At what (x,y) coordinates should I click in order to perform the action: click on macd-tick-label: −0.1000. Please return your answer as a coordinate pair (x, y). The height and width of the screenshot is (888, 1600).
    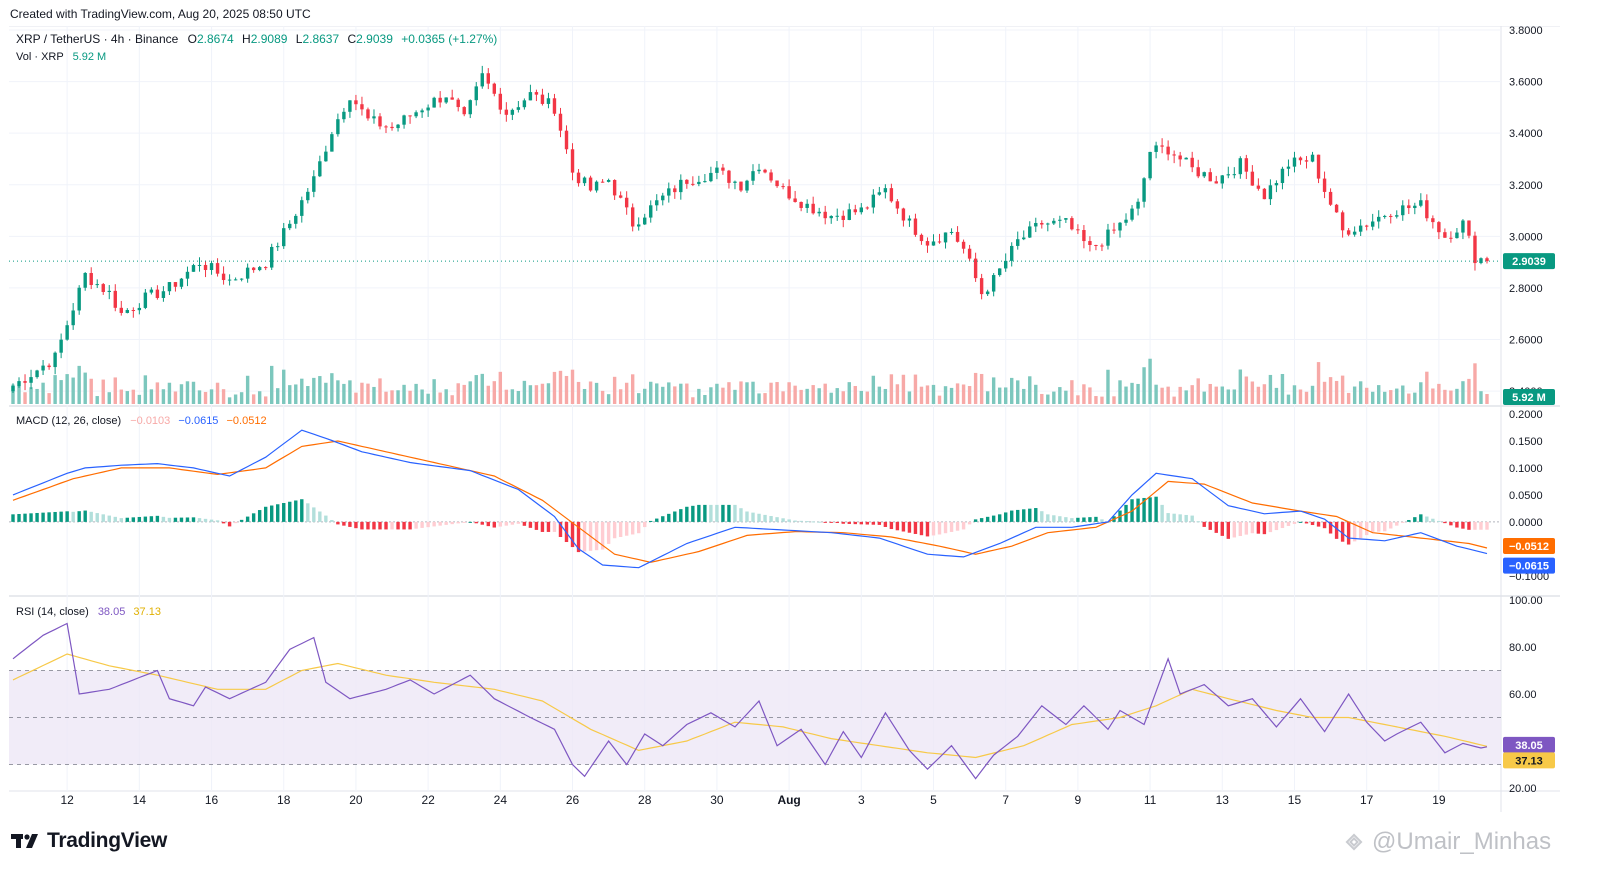
    Looking at the image, I should click on (1529, 577).